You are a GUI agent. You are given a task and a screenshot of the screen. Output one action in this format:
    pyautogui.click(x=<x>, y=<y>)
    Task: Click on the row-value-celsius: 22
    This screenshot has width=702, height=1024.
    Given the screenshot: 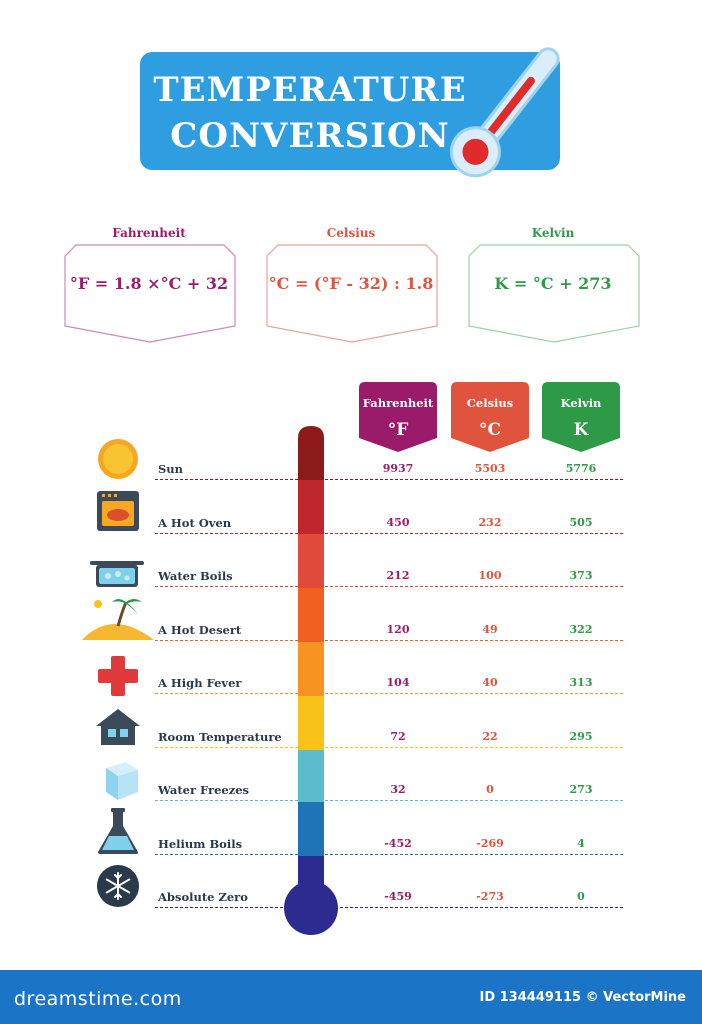 What is the action you would take?
    pyautogui.click(x=490, y=736)
    